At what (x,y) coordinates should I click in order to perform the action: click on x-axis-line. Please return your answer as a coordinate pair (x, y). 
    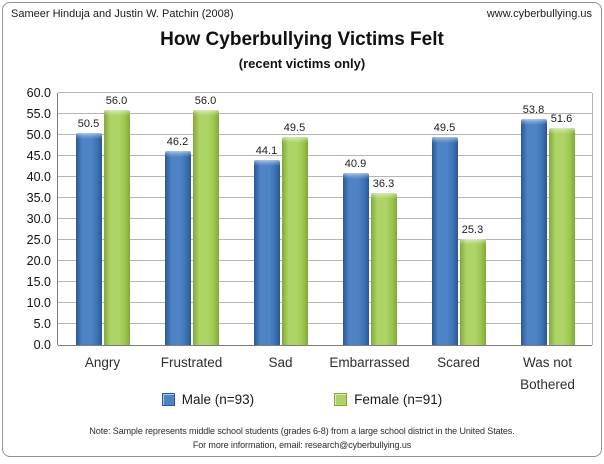
    Looking at the image, I should click on (325, 345).